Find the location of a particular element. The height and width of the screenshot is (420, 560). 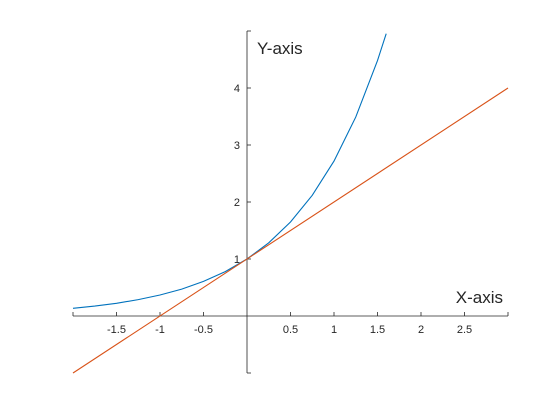

x-tick-label: 2 is located at coordinates (421, 330).